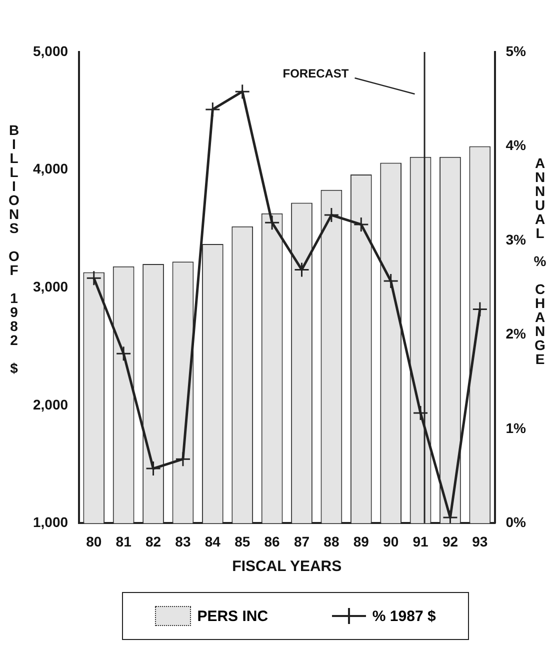  I want to click on y-axis-title: BILLIONS OF 1982 $, so click(14, 248).